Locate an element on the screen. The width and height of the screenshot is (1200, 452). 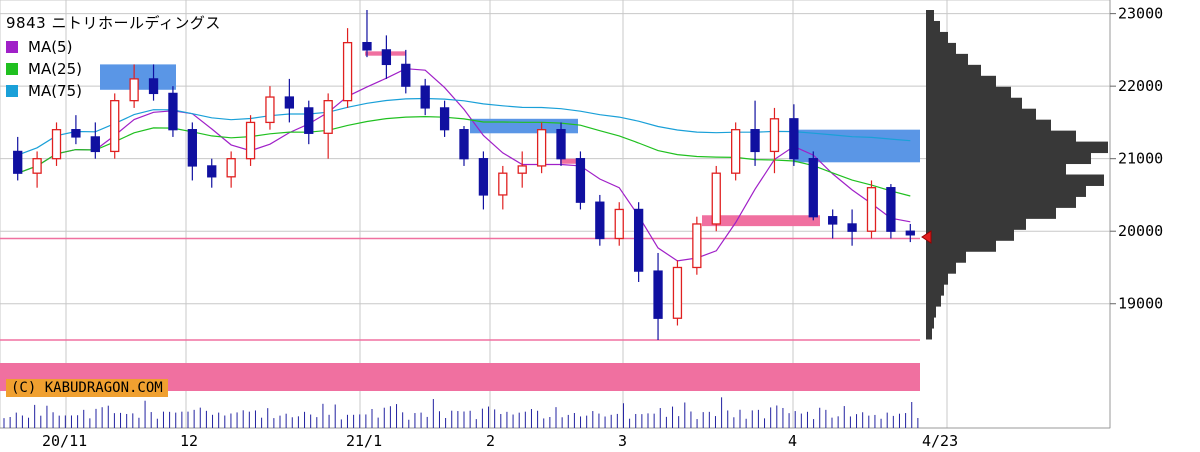
current-price-marker is located at coordinates (926, 237).